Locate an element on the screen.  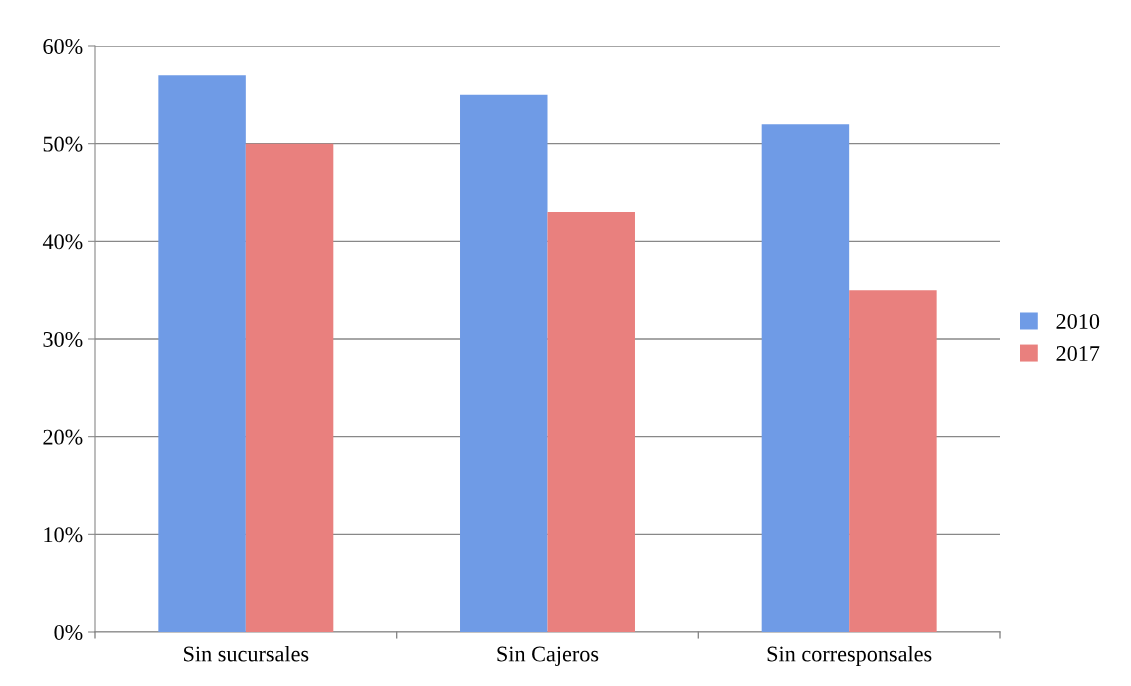
x-tick-label: Sin Cajeros is located at coordinates (548, 656).